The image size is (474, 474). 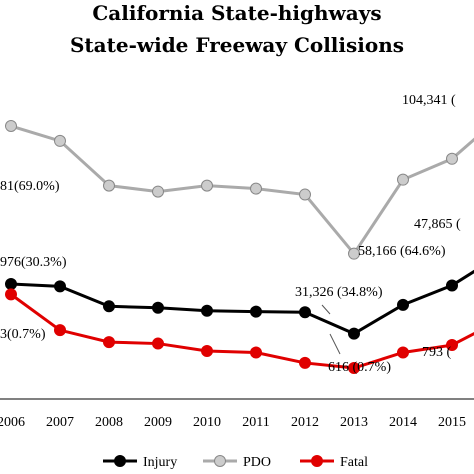 I want to click on legend-label-injury: Injury, so click(x=160, y=462).